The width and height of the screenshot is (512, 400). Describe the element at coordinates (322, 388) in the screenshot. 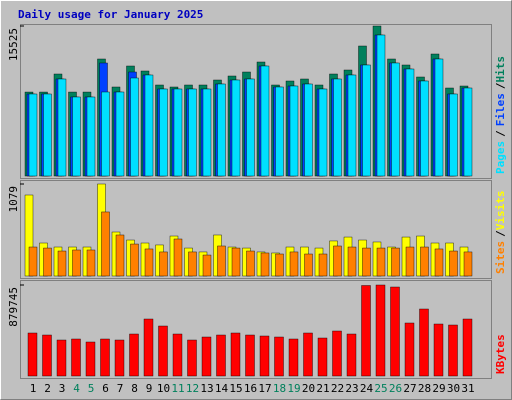

I see `x-tick-label: 21` at that location.